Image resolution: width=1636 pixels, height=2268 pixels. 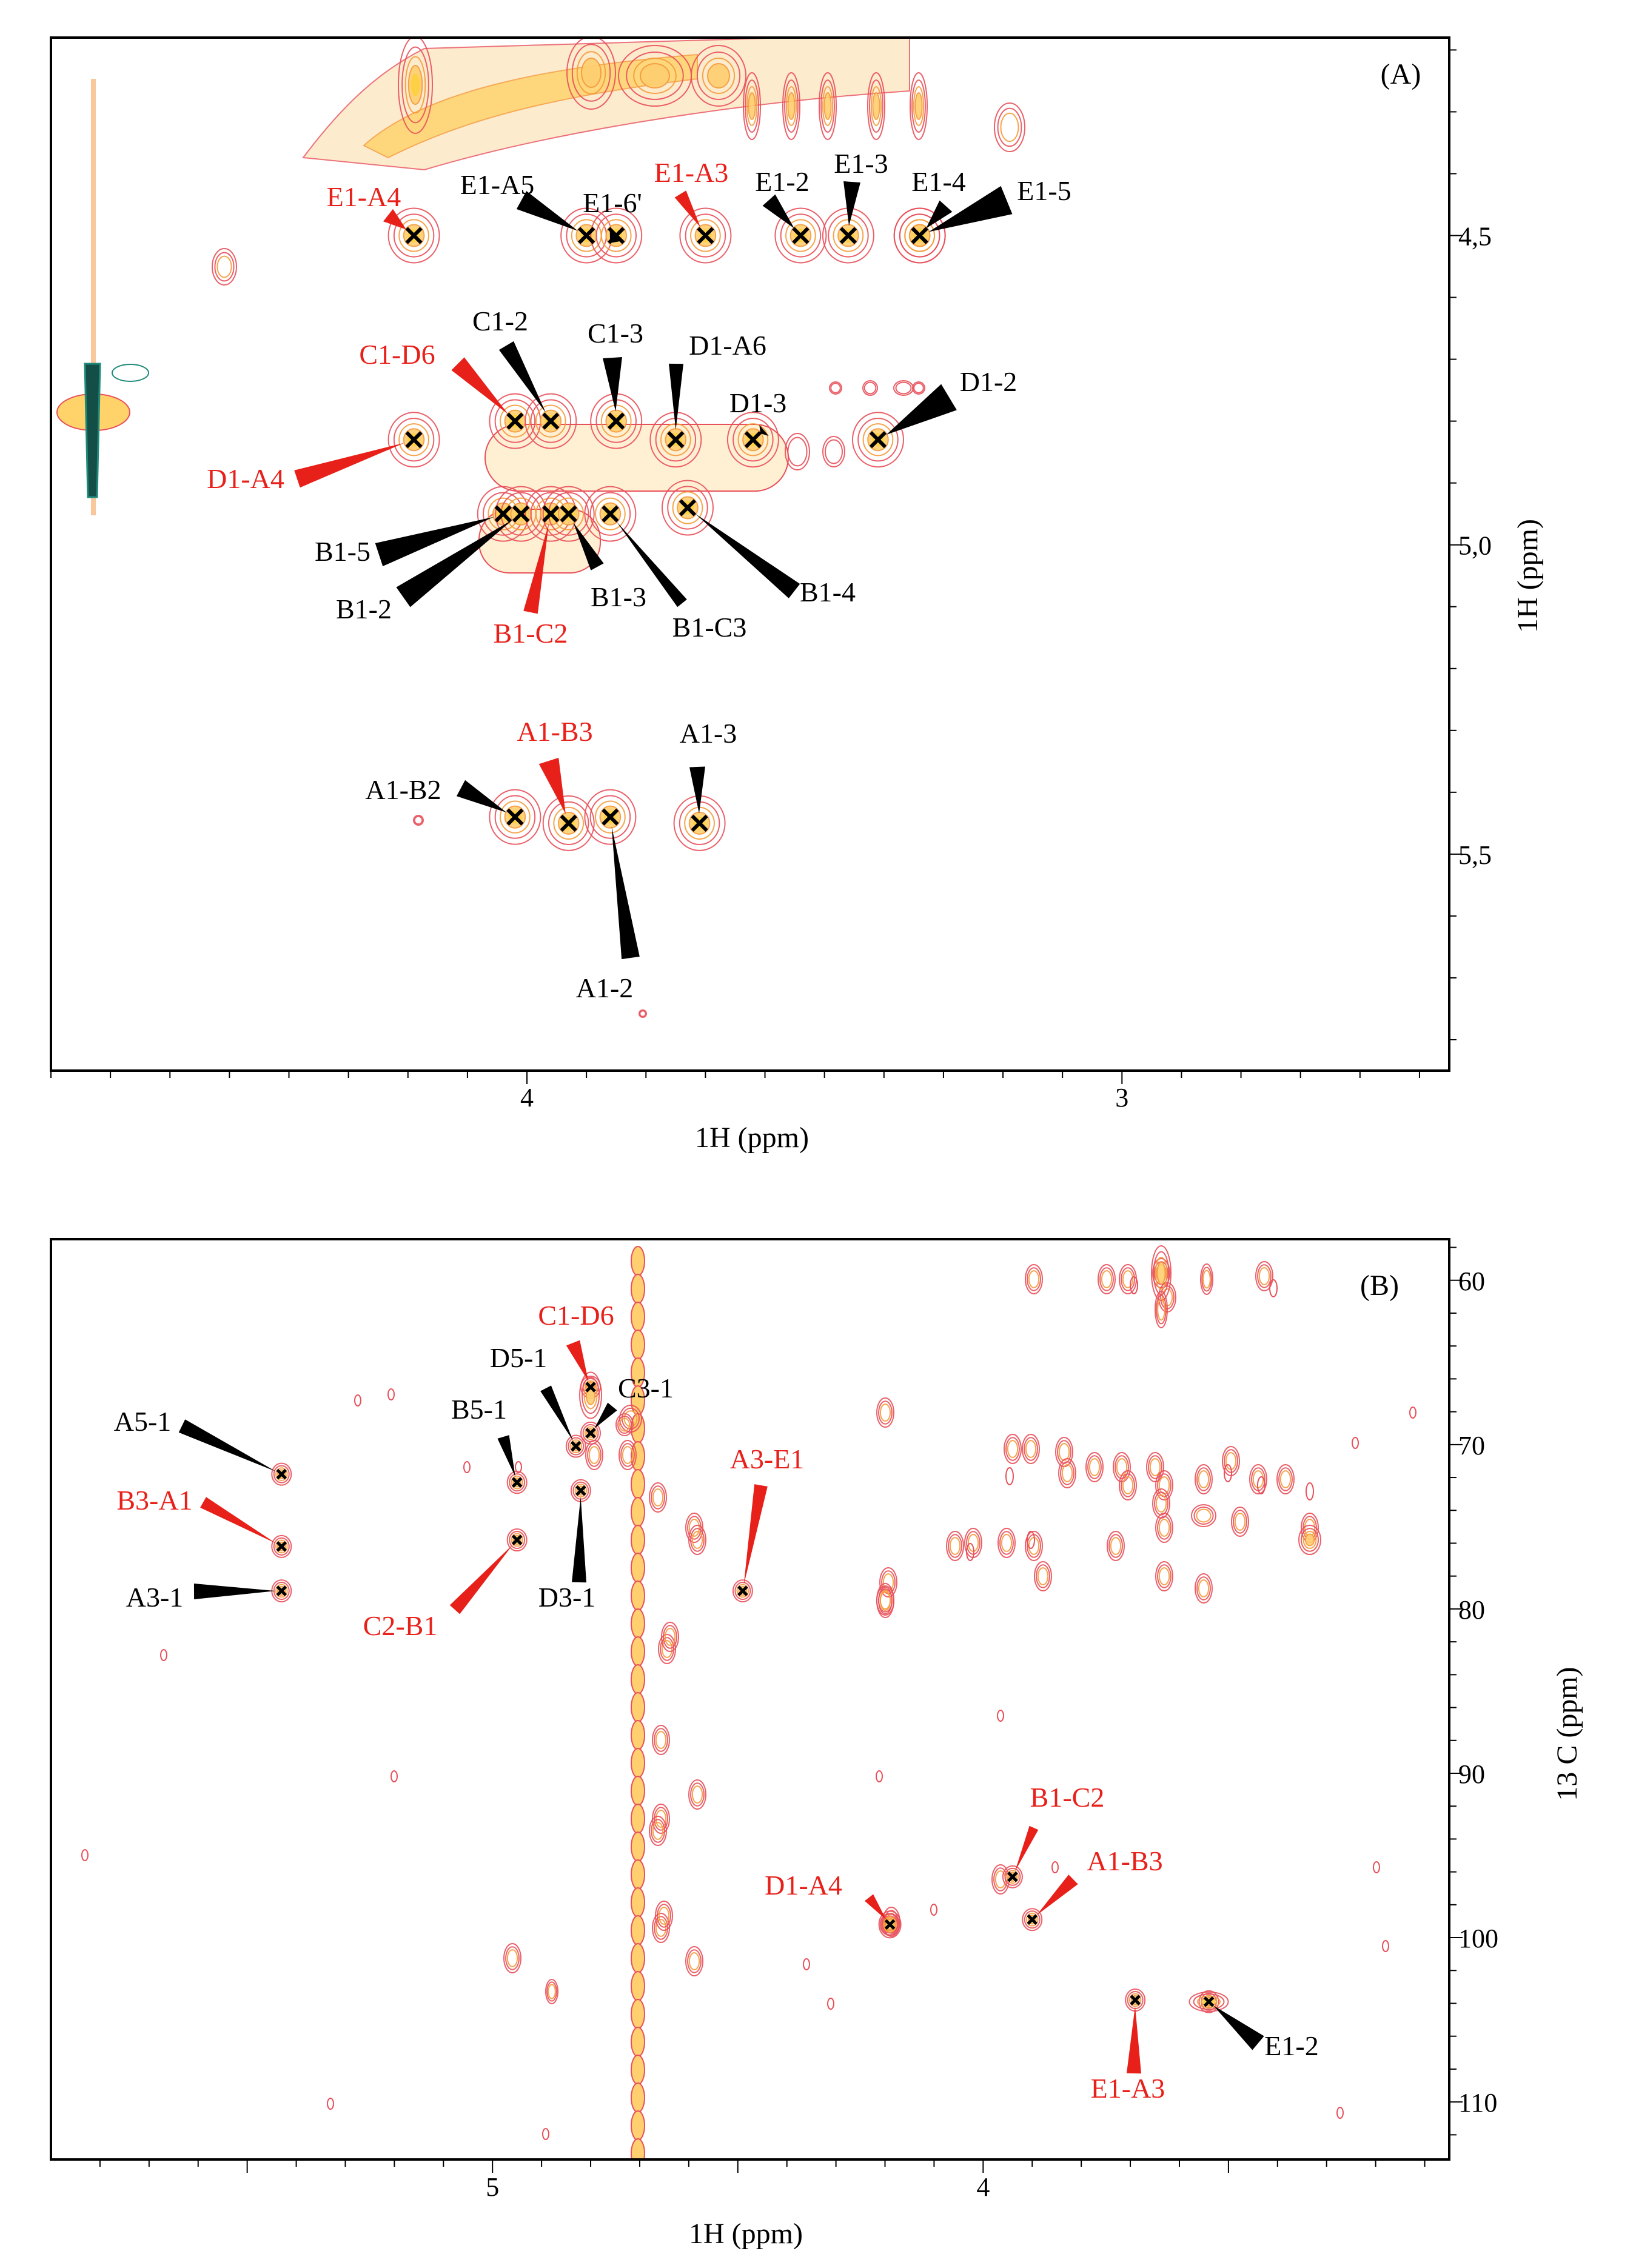 I want to click on peak-label: B5-1, so click(x=479, y=1410).